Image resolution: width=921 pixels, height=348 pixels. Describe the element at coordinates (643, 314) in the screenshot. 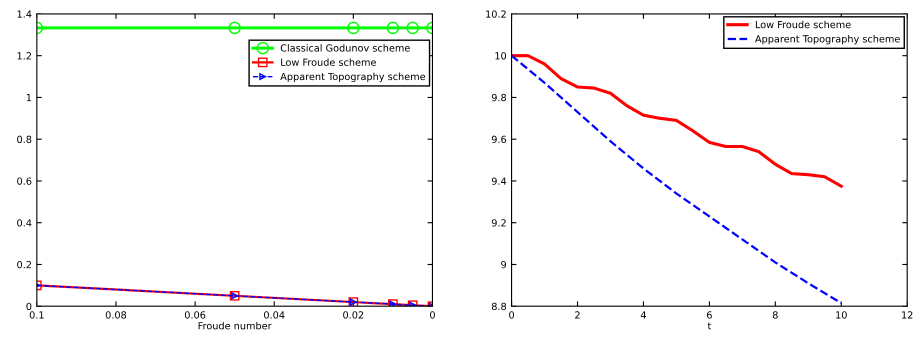

I see `x-tick-label: 4` at that location.